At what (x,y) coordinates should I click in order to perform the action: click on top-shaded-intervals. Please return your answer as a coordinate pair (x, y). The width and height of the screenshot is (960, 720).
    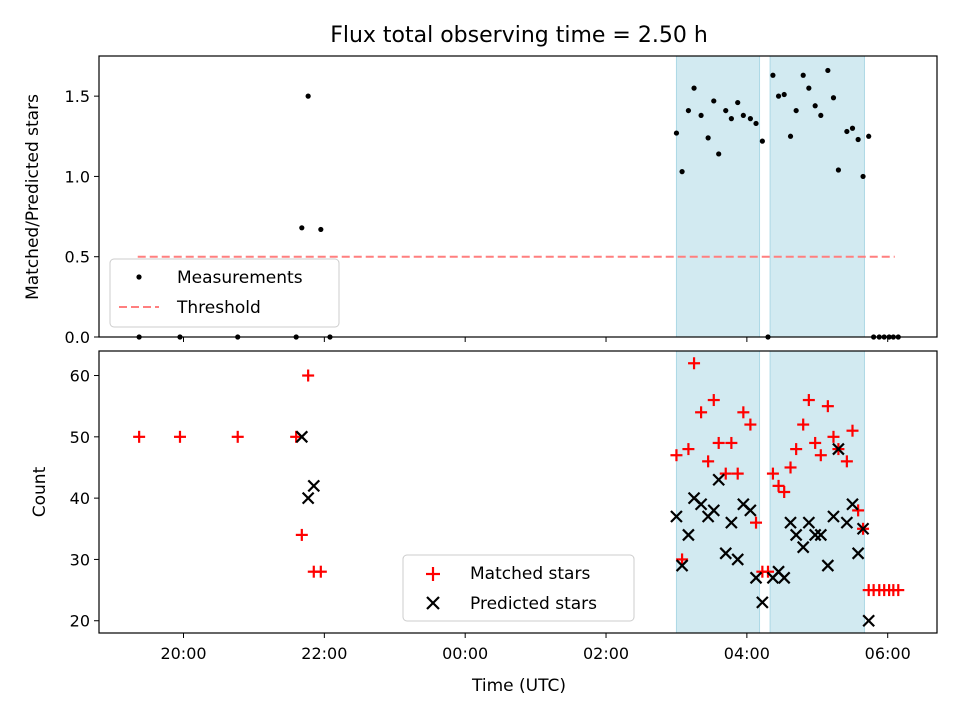
    Looking at the image, I should click on (770, 196).